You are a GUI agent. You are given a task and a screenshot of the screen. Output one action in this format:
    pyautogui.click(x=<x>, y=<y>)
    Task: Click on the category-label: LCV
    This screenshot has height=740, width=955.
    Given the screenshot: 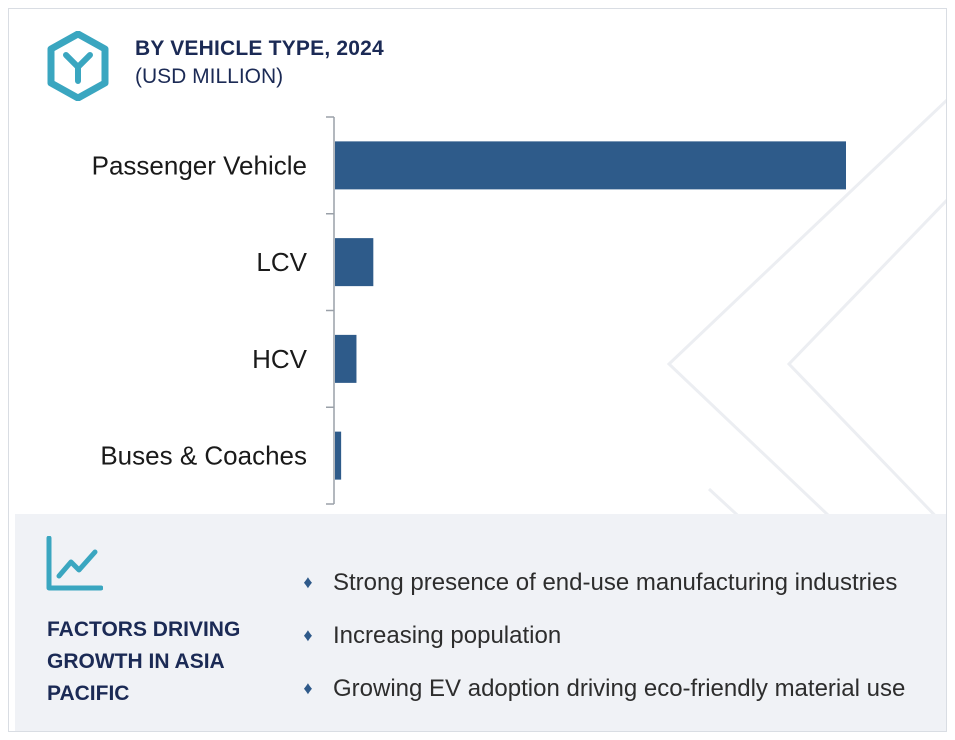 What is the action you would take?
    pyautogui.click(x=281, y=262)
    